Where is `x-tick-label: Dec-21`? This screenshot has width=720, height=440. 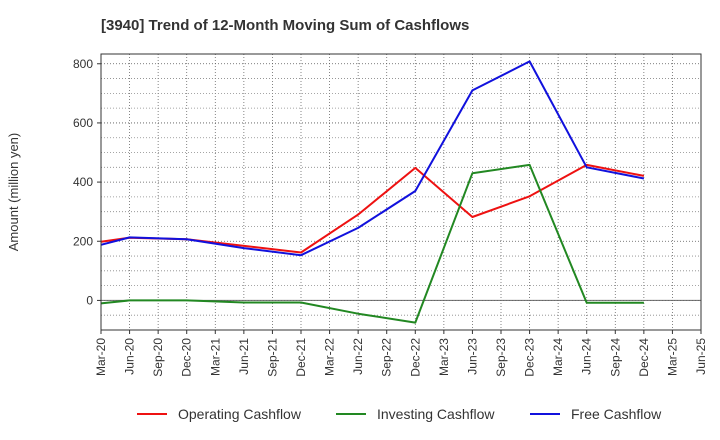 x-tick-label: Dec-21 is located at coordinates (301, 357).